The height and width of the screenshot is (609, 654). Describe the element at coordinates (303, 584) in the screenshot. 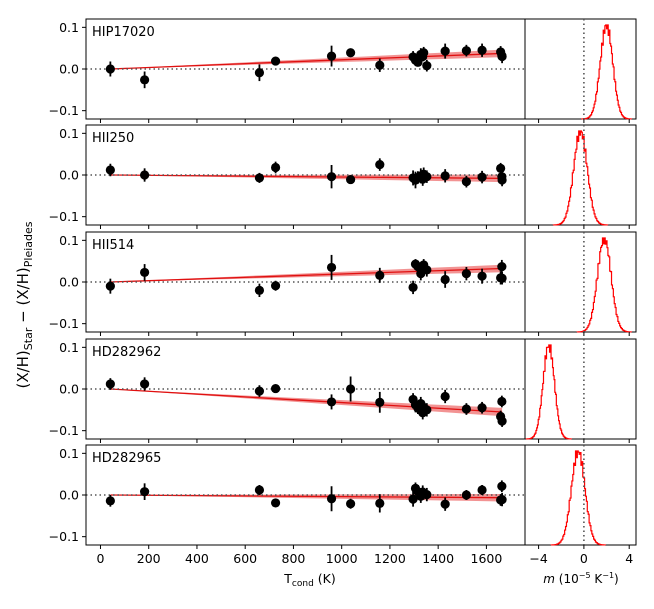

I see `x-axis-label-sub: cond` at that location.